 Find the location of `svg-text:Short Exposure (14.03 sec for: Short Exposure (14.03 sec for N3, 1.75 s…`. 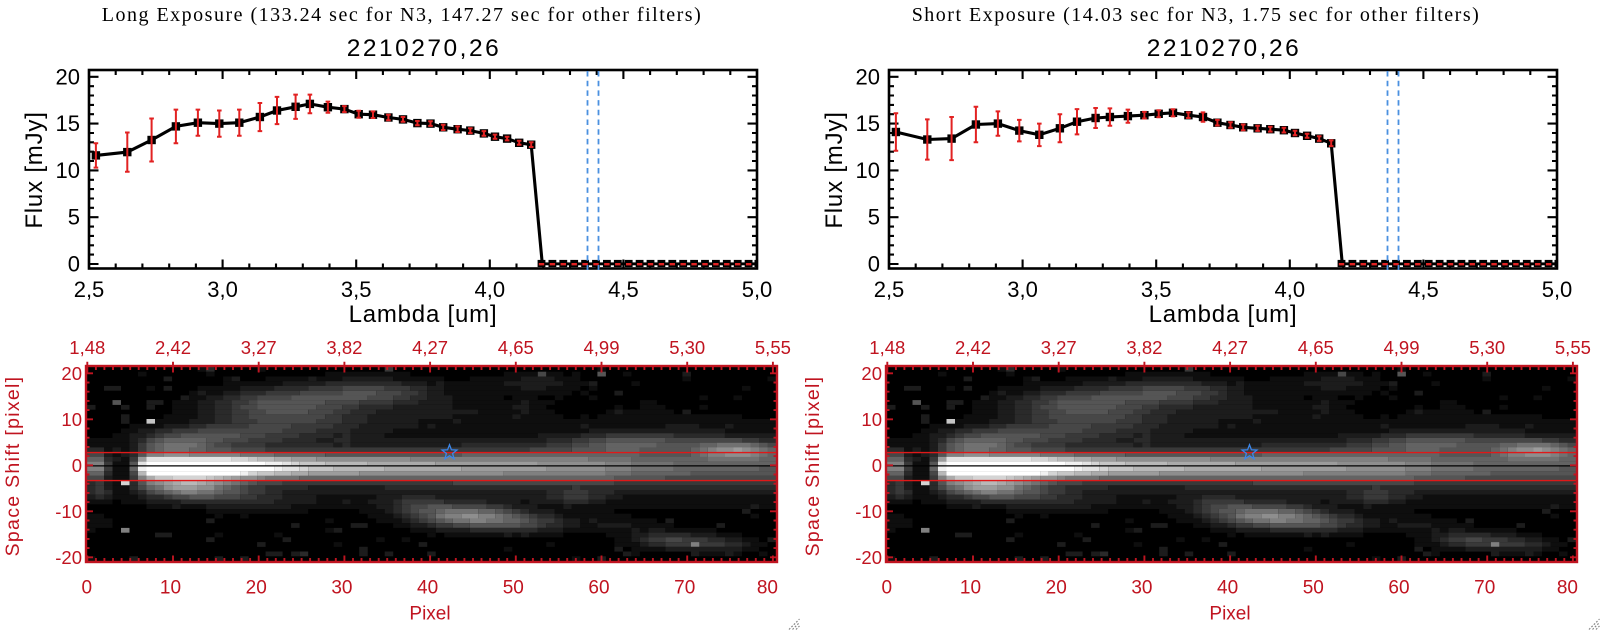

svg-text:Short Exposure (14.03 sec for: Short Exposure (14.03 sec for N3, 1.75 s… is located at coordinates (1196, 15).